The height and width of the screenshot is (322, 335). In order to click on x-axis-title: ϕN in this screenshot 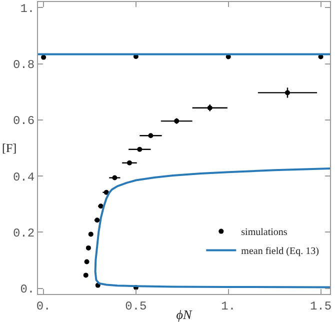, I will do `click(185, 314)`.